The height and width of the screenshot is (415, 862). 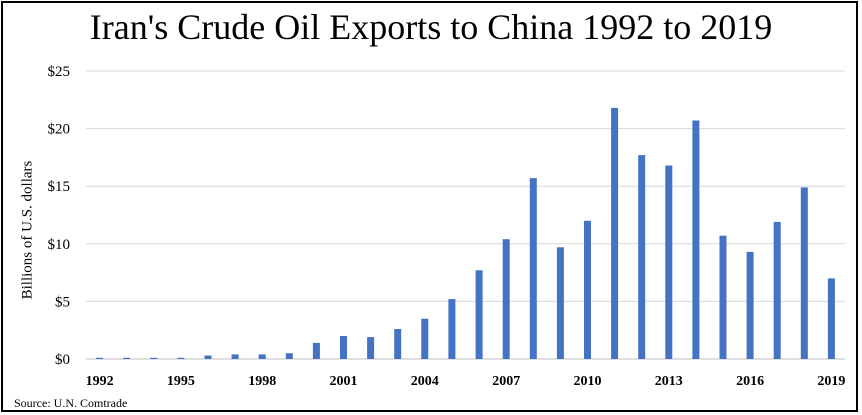 I want to click on y-tick-label: $25, so click(x=59, y=72).